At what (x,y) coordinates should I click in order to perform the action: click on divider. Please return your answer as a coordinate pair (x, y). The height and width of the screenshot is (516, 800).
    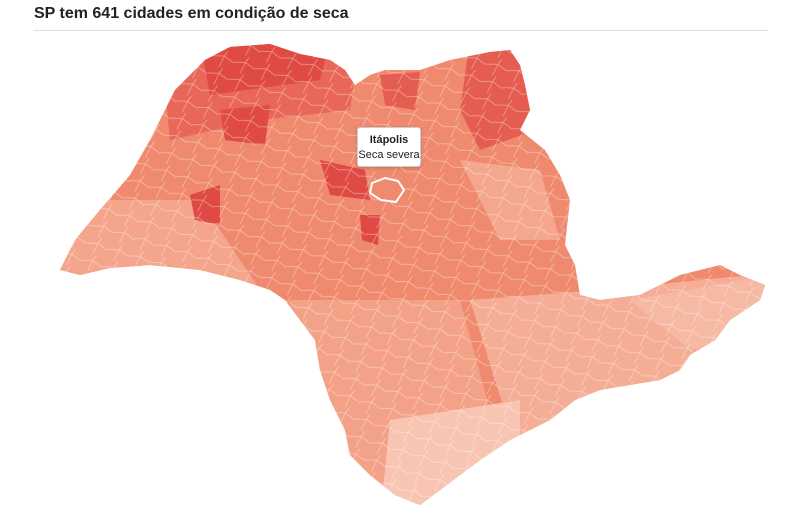
    Looking at the image, I should click on (401, 30).